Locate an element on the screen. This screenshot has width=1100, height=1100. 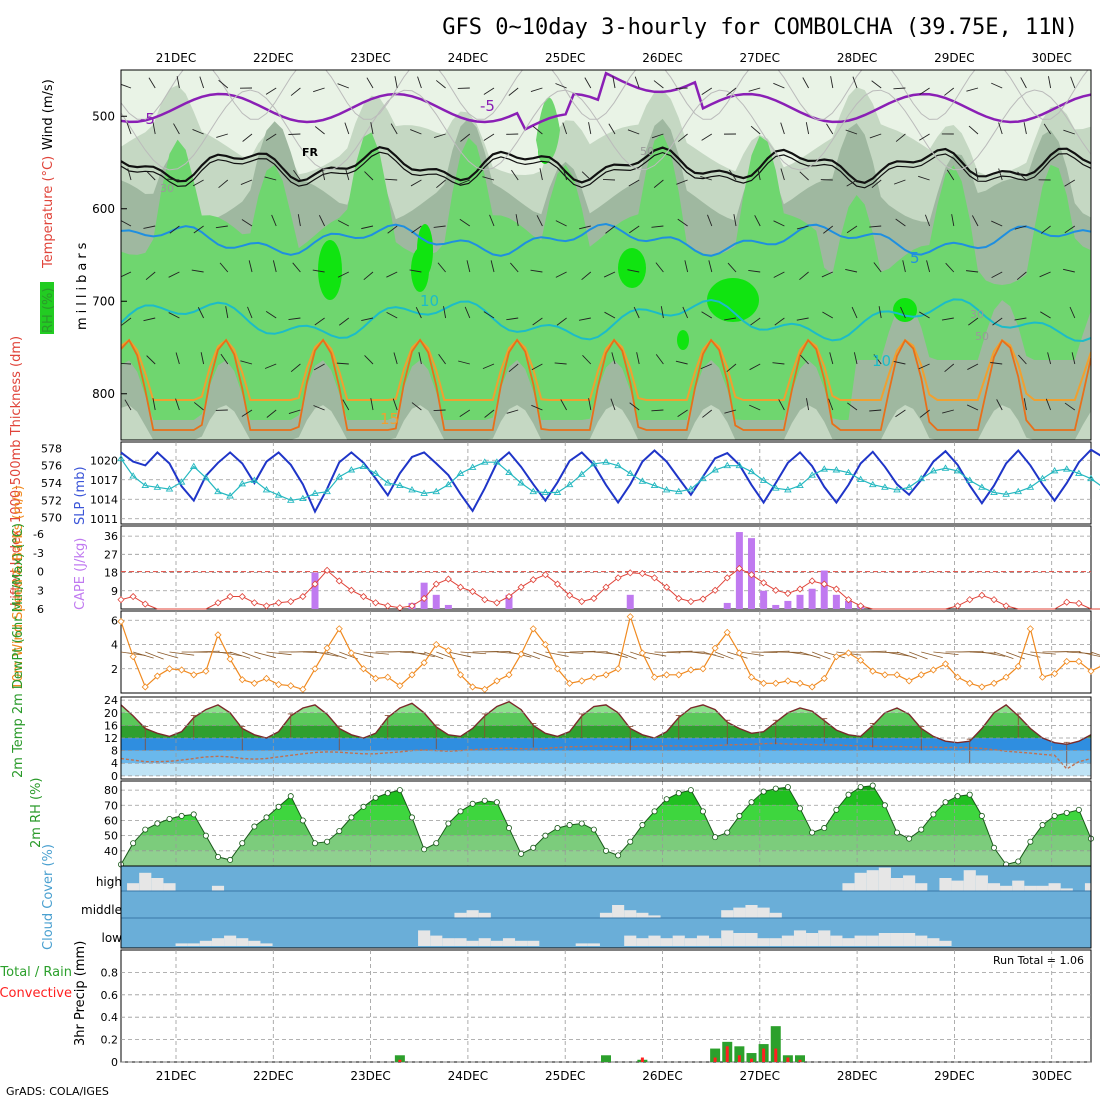
plus10-isotherm is located at coordinates (606, 320).